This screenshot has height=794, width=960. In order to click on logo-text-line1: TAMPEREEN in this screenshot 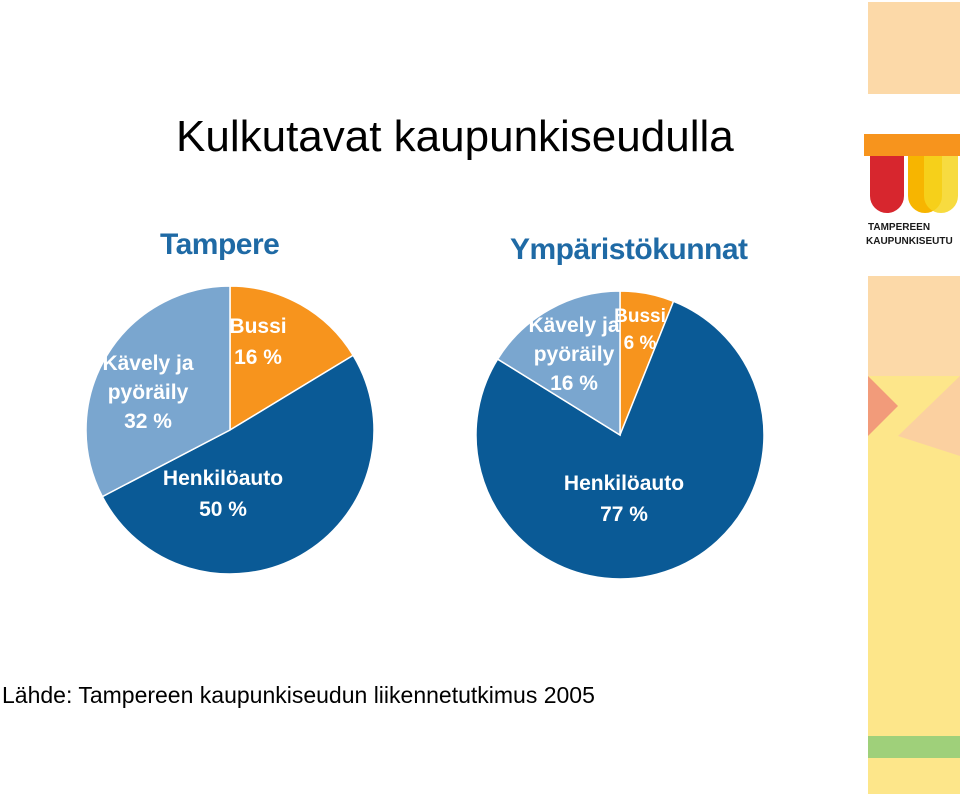, I will do `click(899, 227)`.